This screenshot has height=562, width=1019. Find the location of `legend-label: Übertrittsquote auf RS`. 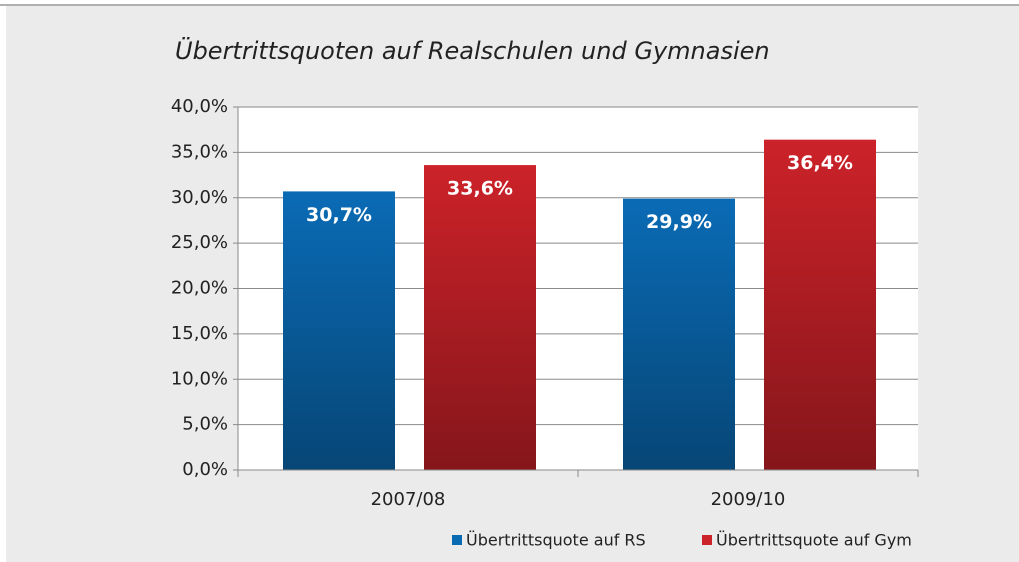

legend-label: Übertrittsquote auf RS is located at coordinates (556, 540).